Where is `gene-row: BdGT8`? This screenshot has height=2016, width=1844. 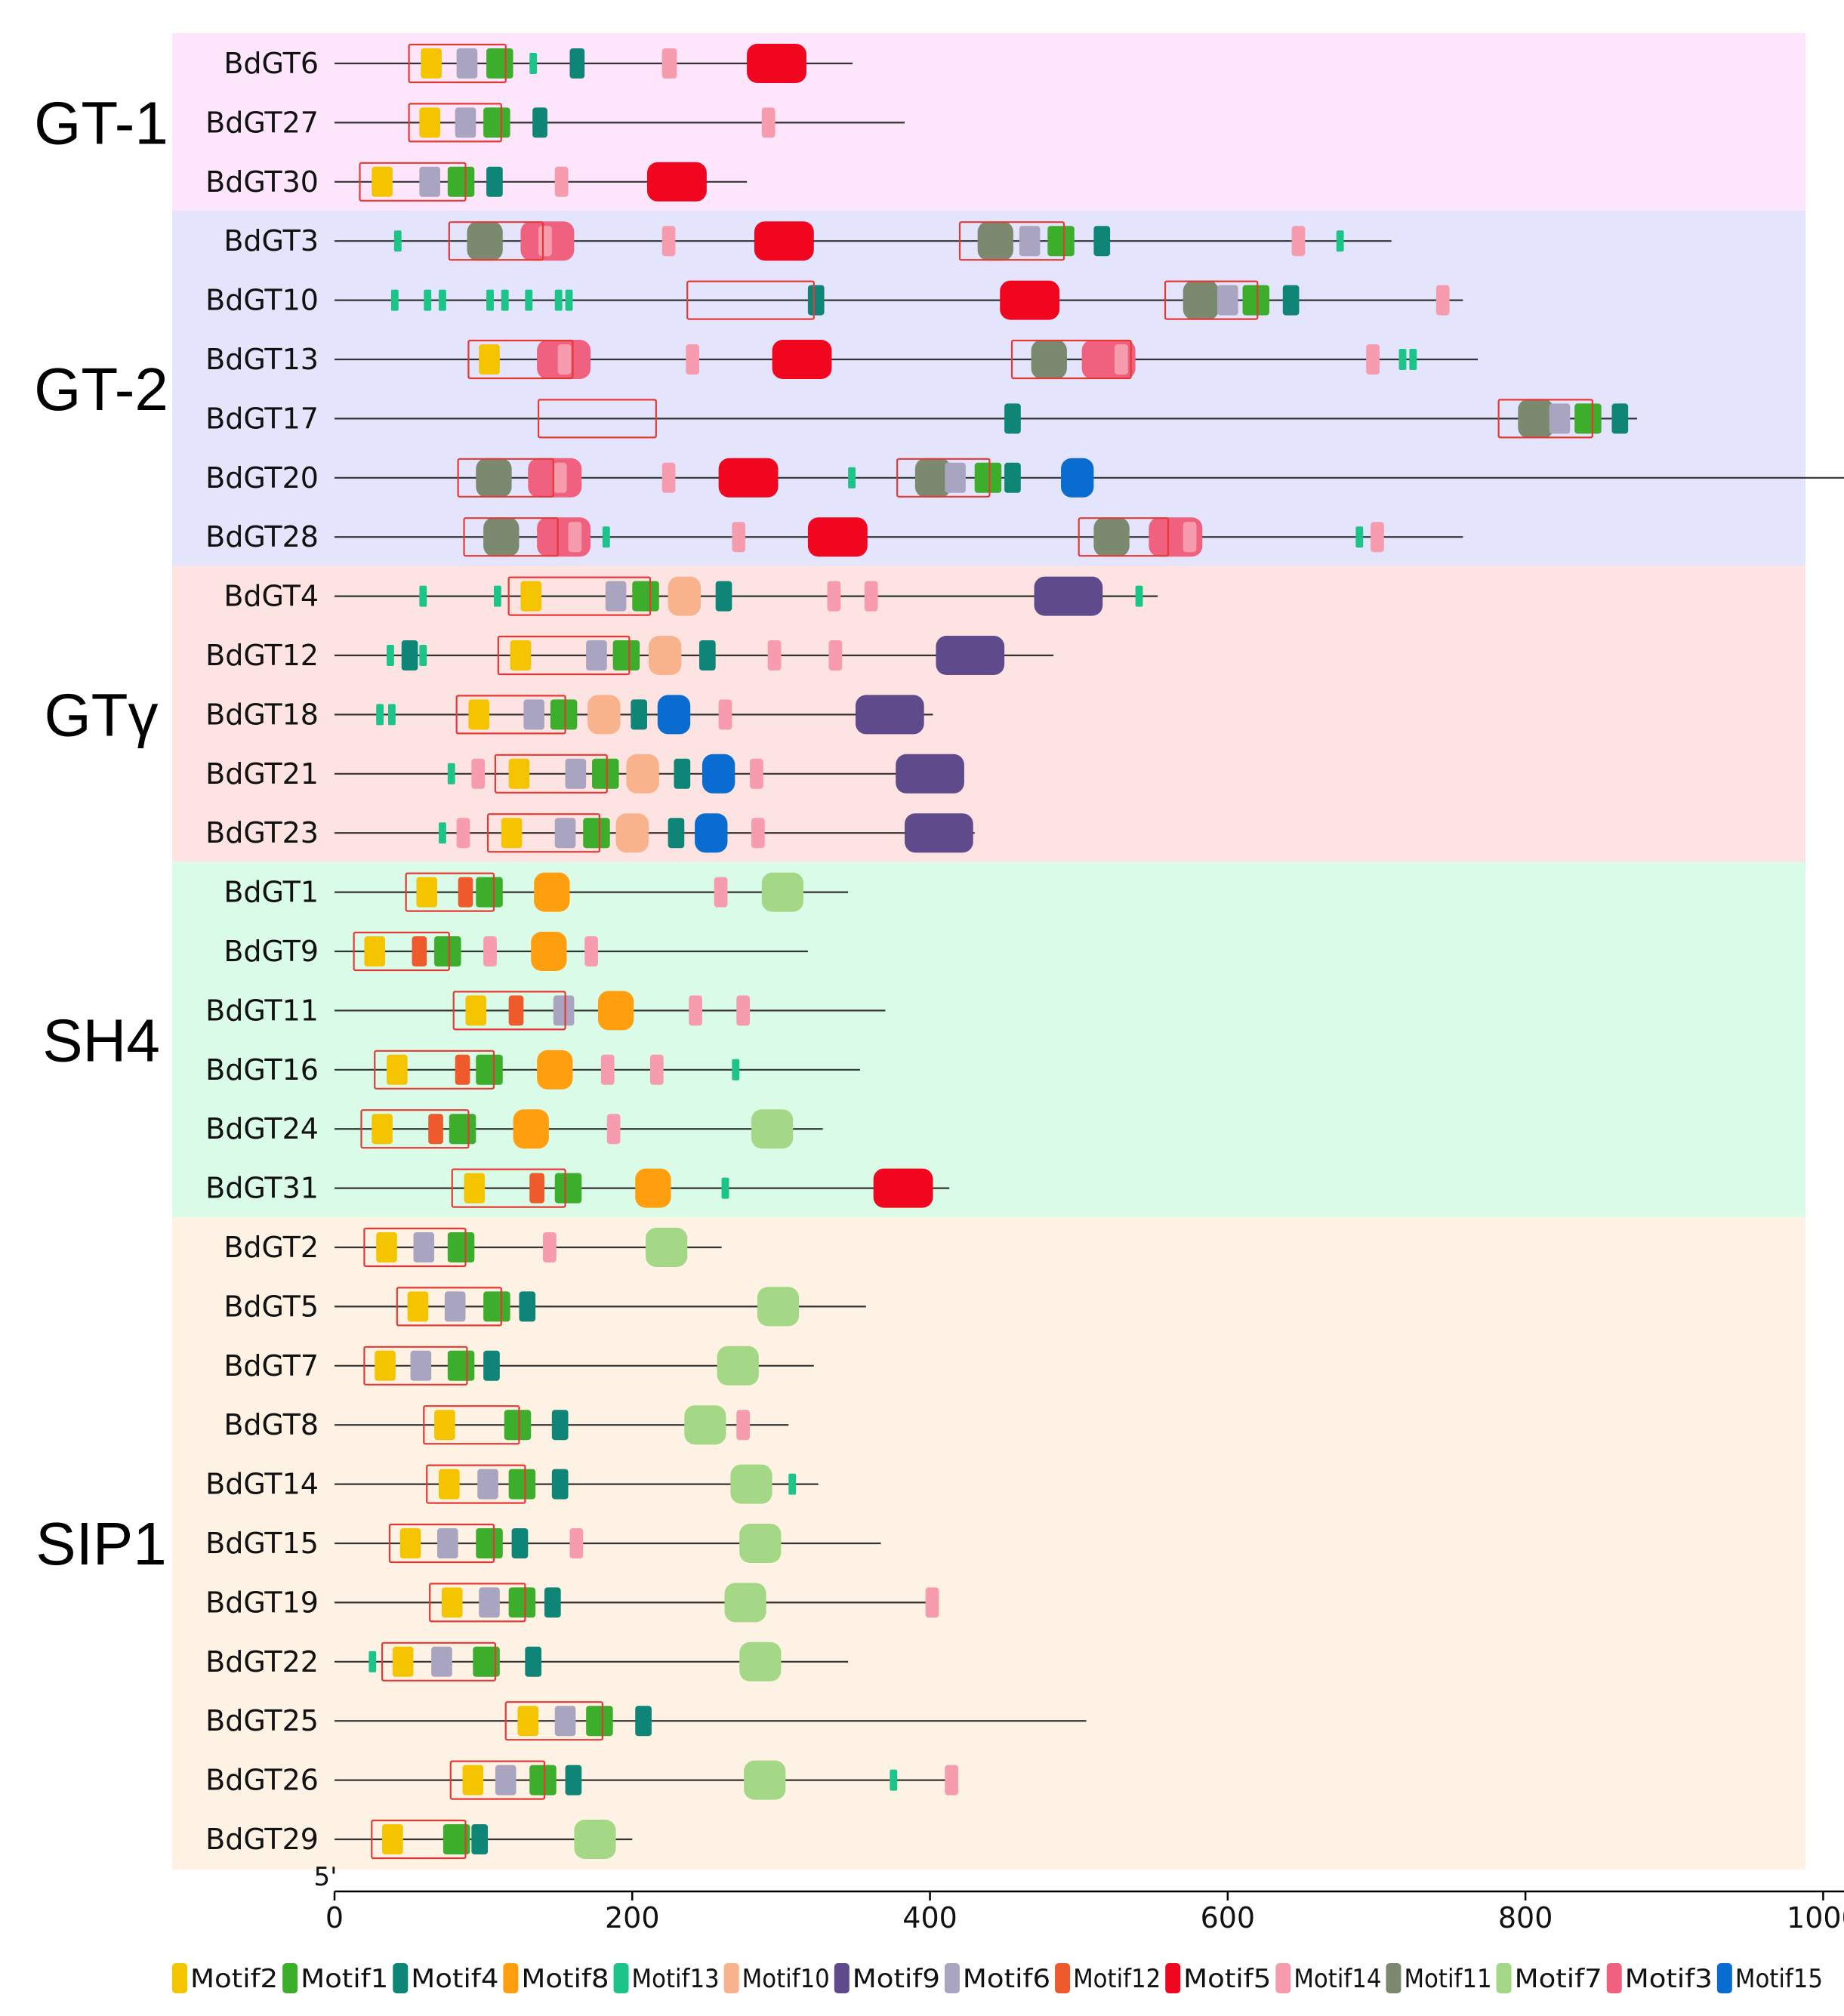 gene-row: BdGT8 is located at coordinates (506, 1425).